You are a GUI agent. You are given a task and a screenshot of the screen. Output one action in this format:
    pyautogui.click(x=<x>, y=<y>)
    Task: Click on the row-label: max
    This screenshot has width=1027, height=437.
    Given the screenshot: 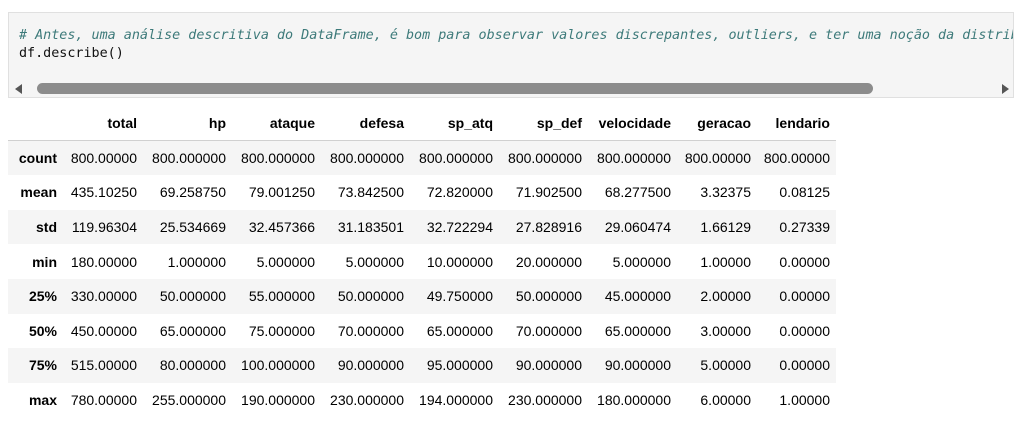 What is the action you would take?
    pyautogui.click(x=42, y=400)
    